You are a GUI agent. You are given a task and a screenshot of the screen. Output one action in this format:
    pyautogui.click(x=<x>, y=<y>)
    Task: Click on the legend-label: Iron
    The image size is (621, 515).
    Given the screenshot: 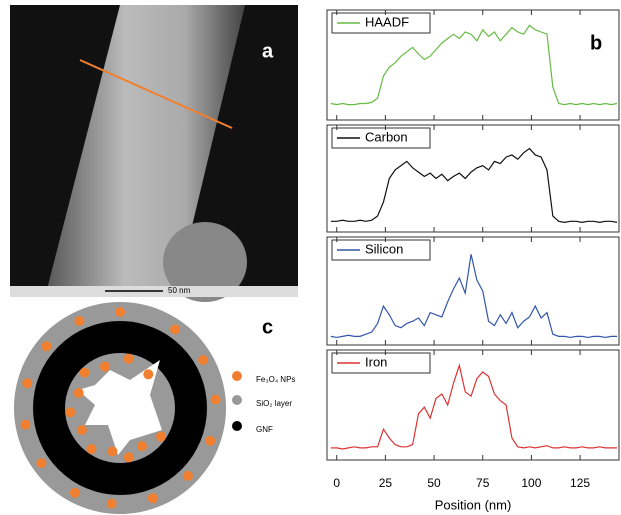 What is the action you would take?
    pyautogui.click(x=376, y=361)
    